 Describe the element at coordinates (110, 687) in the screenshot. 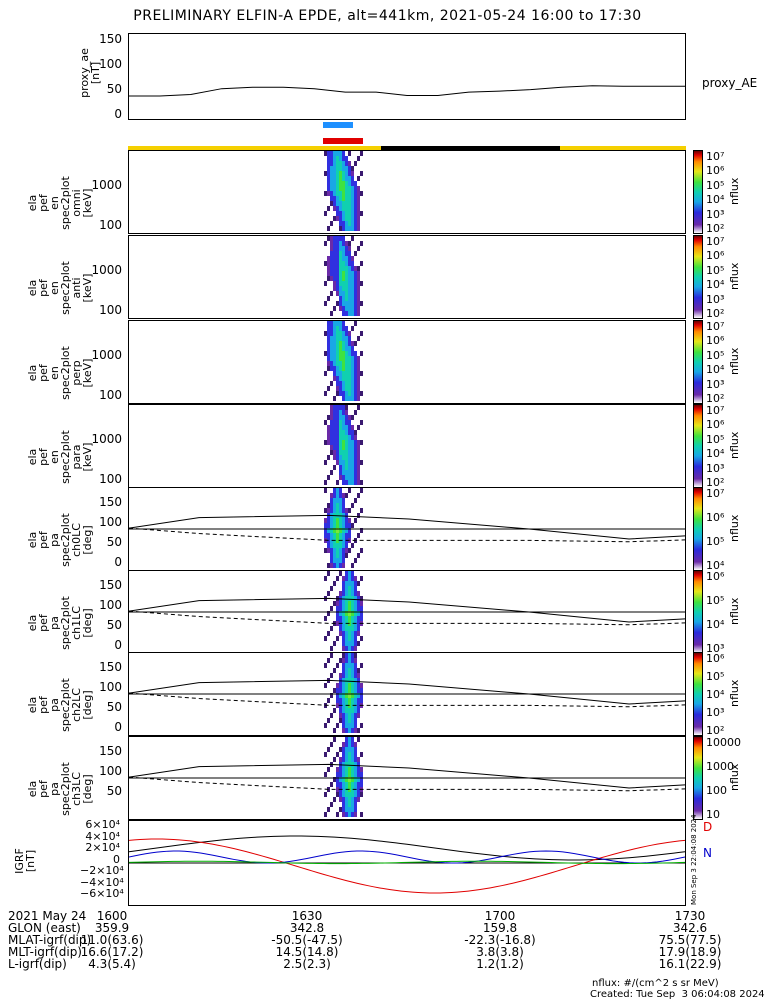

I see `spectrogram-tick-6-1: 100` at that location.